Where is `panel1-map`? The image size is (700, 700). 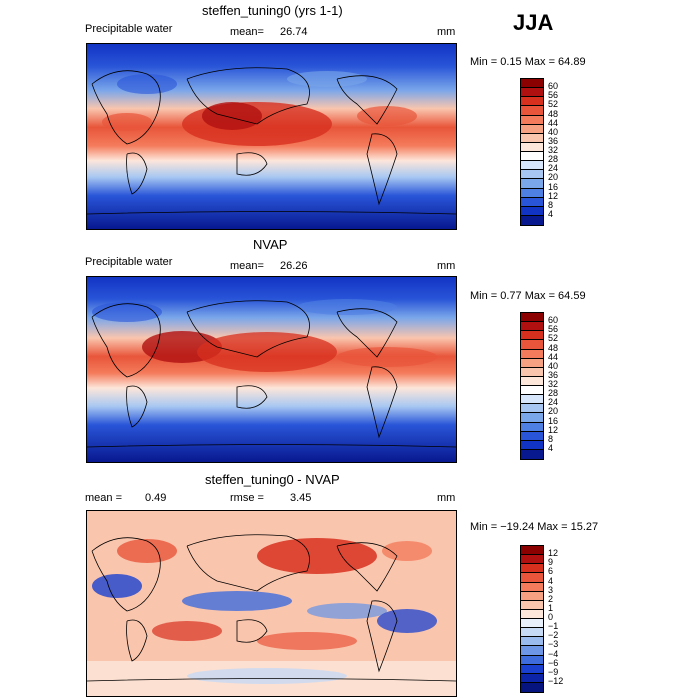 panel1-map is located at coordinates (271, 136).